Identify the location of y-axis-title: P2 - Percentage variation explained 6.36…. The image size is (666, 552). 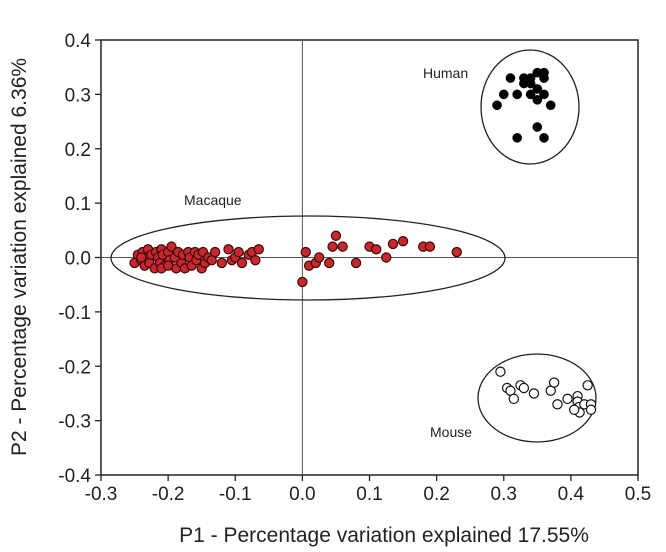
(19, 257).